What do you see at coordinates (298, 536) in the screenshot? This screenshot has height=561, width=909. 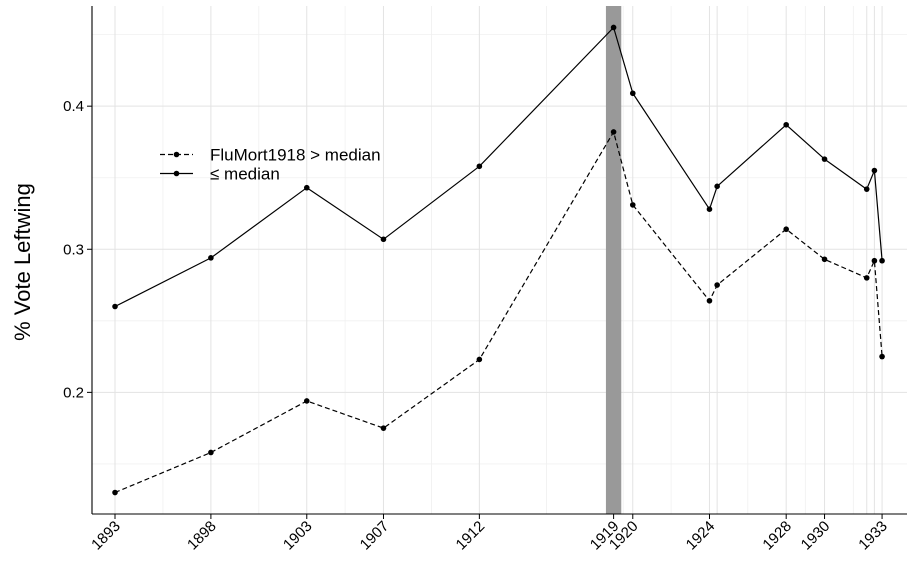 I see `x-tick-label: 1903` at bounding box center [298, 536].